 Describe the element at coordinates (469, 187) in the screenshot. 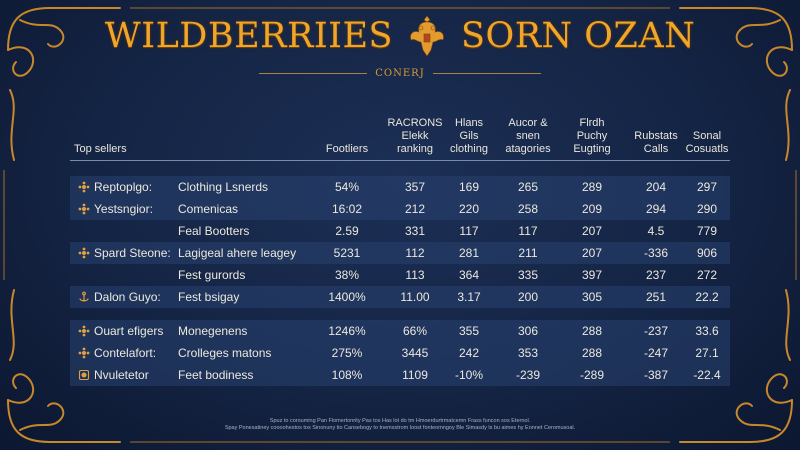

I see `value-cell: 169` at that location.